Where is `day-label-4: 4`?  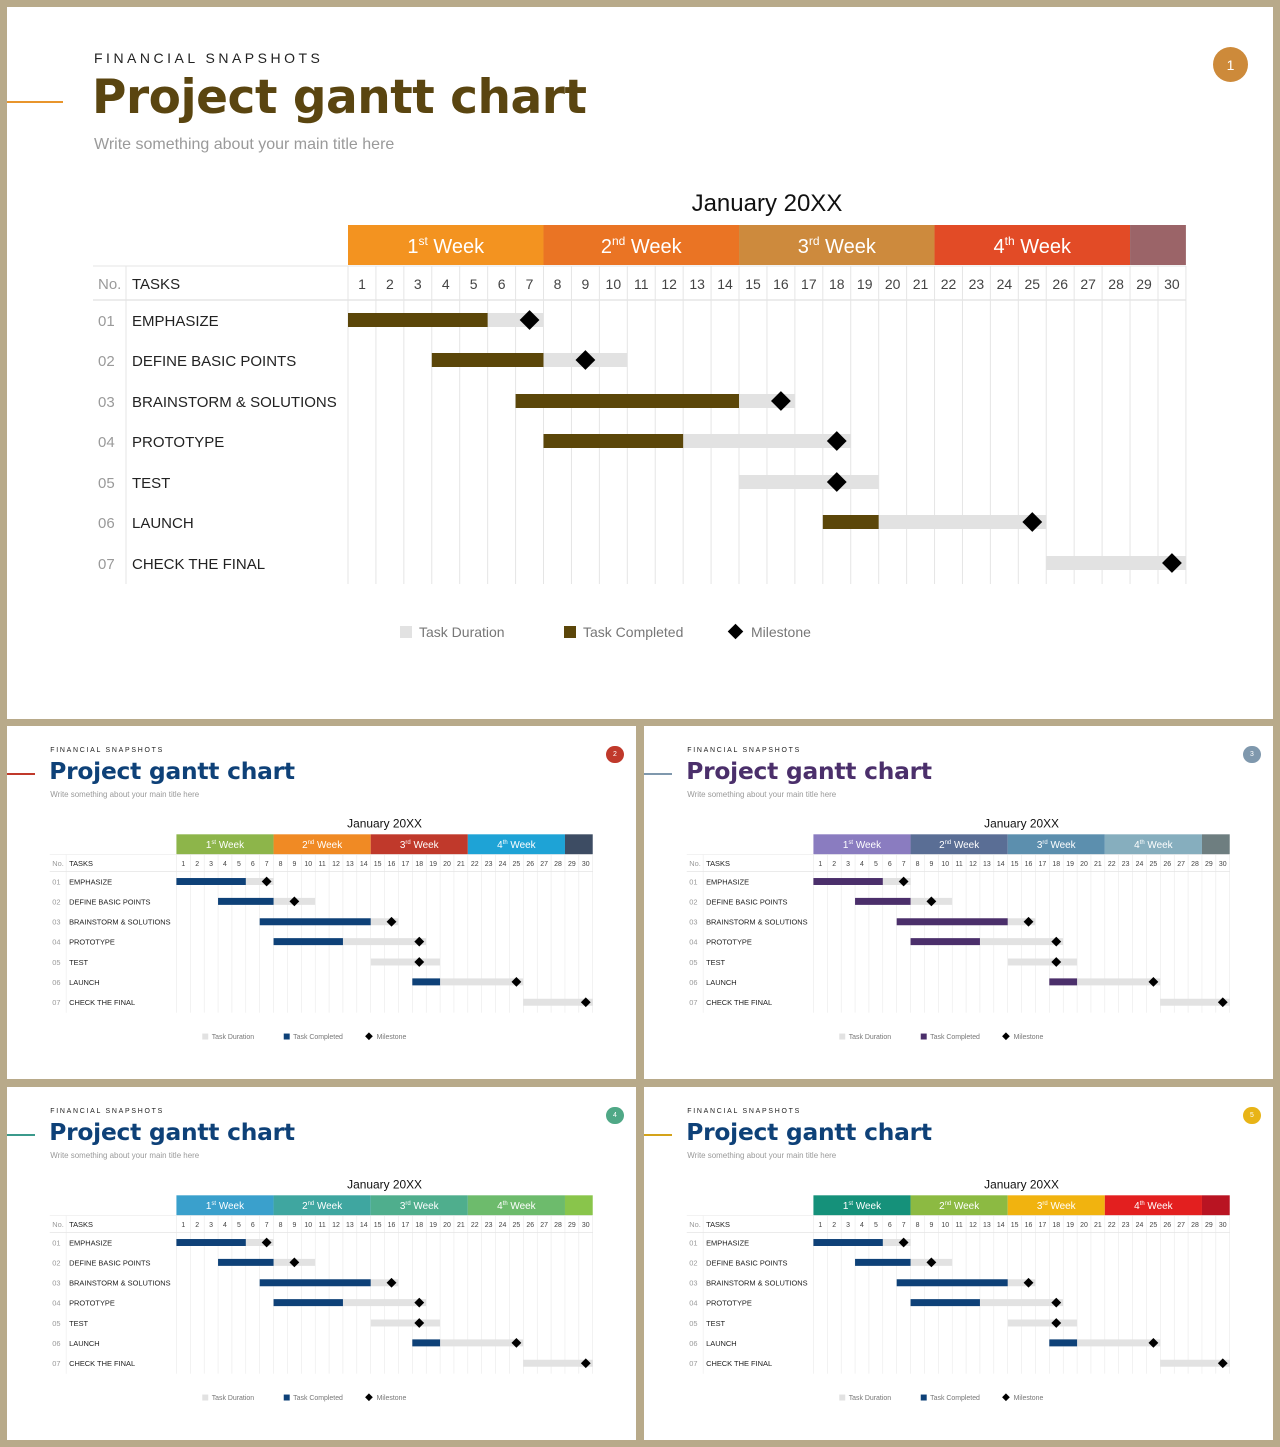
day-label-4: 4 is located at coordinates (446, 284).